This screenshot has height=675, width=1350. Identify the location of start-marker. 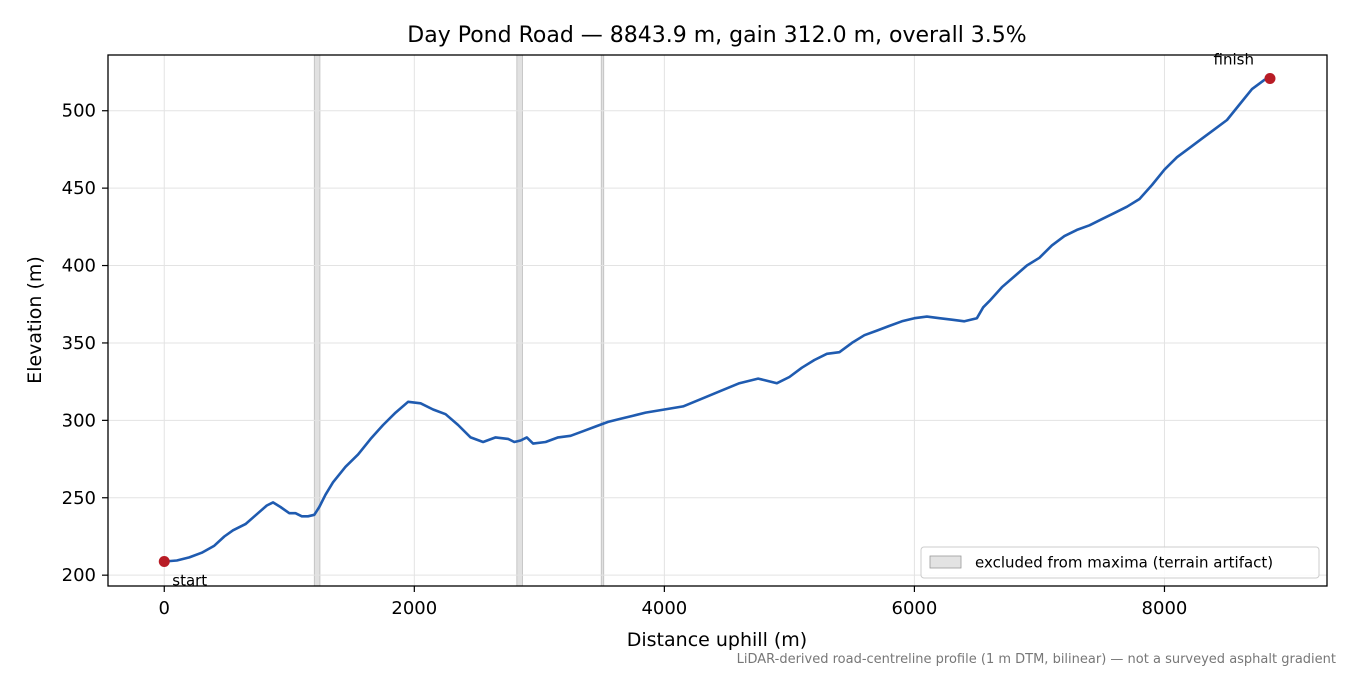
(164, 562).